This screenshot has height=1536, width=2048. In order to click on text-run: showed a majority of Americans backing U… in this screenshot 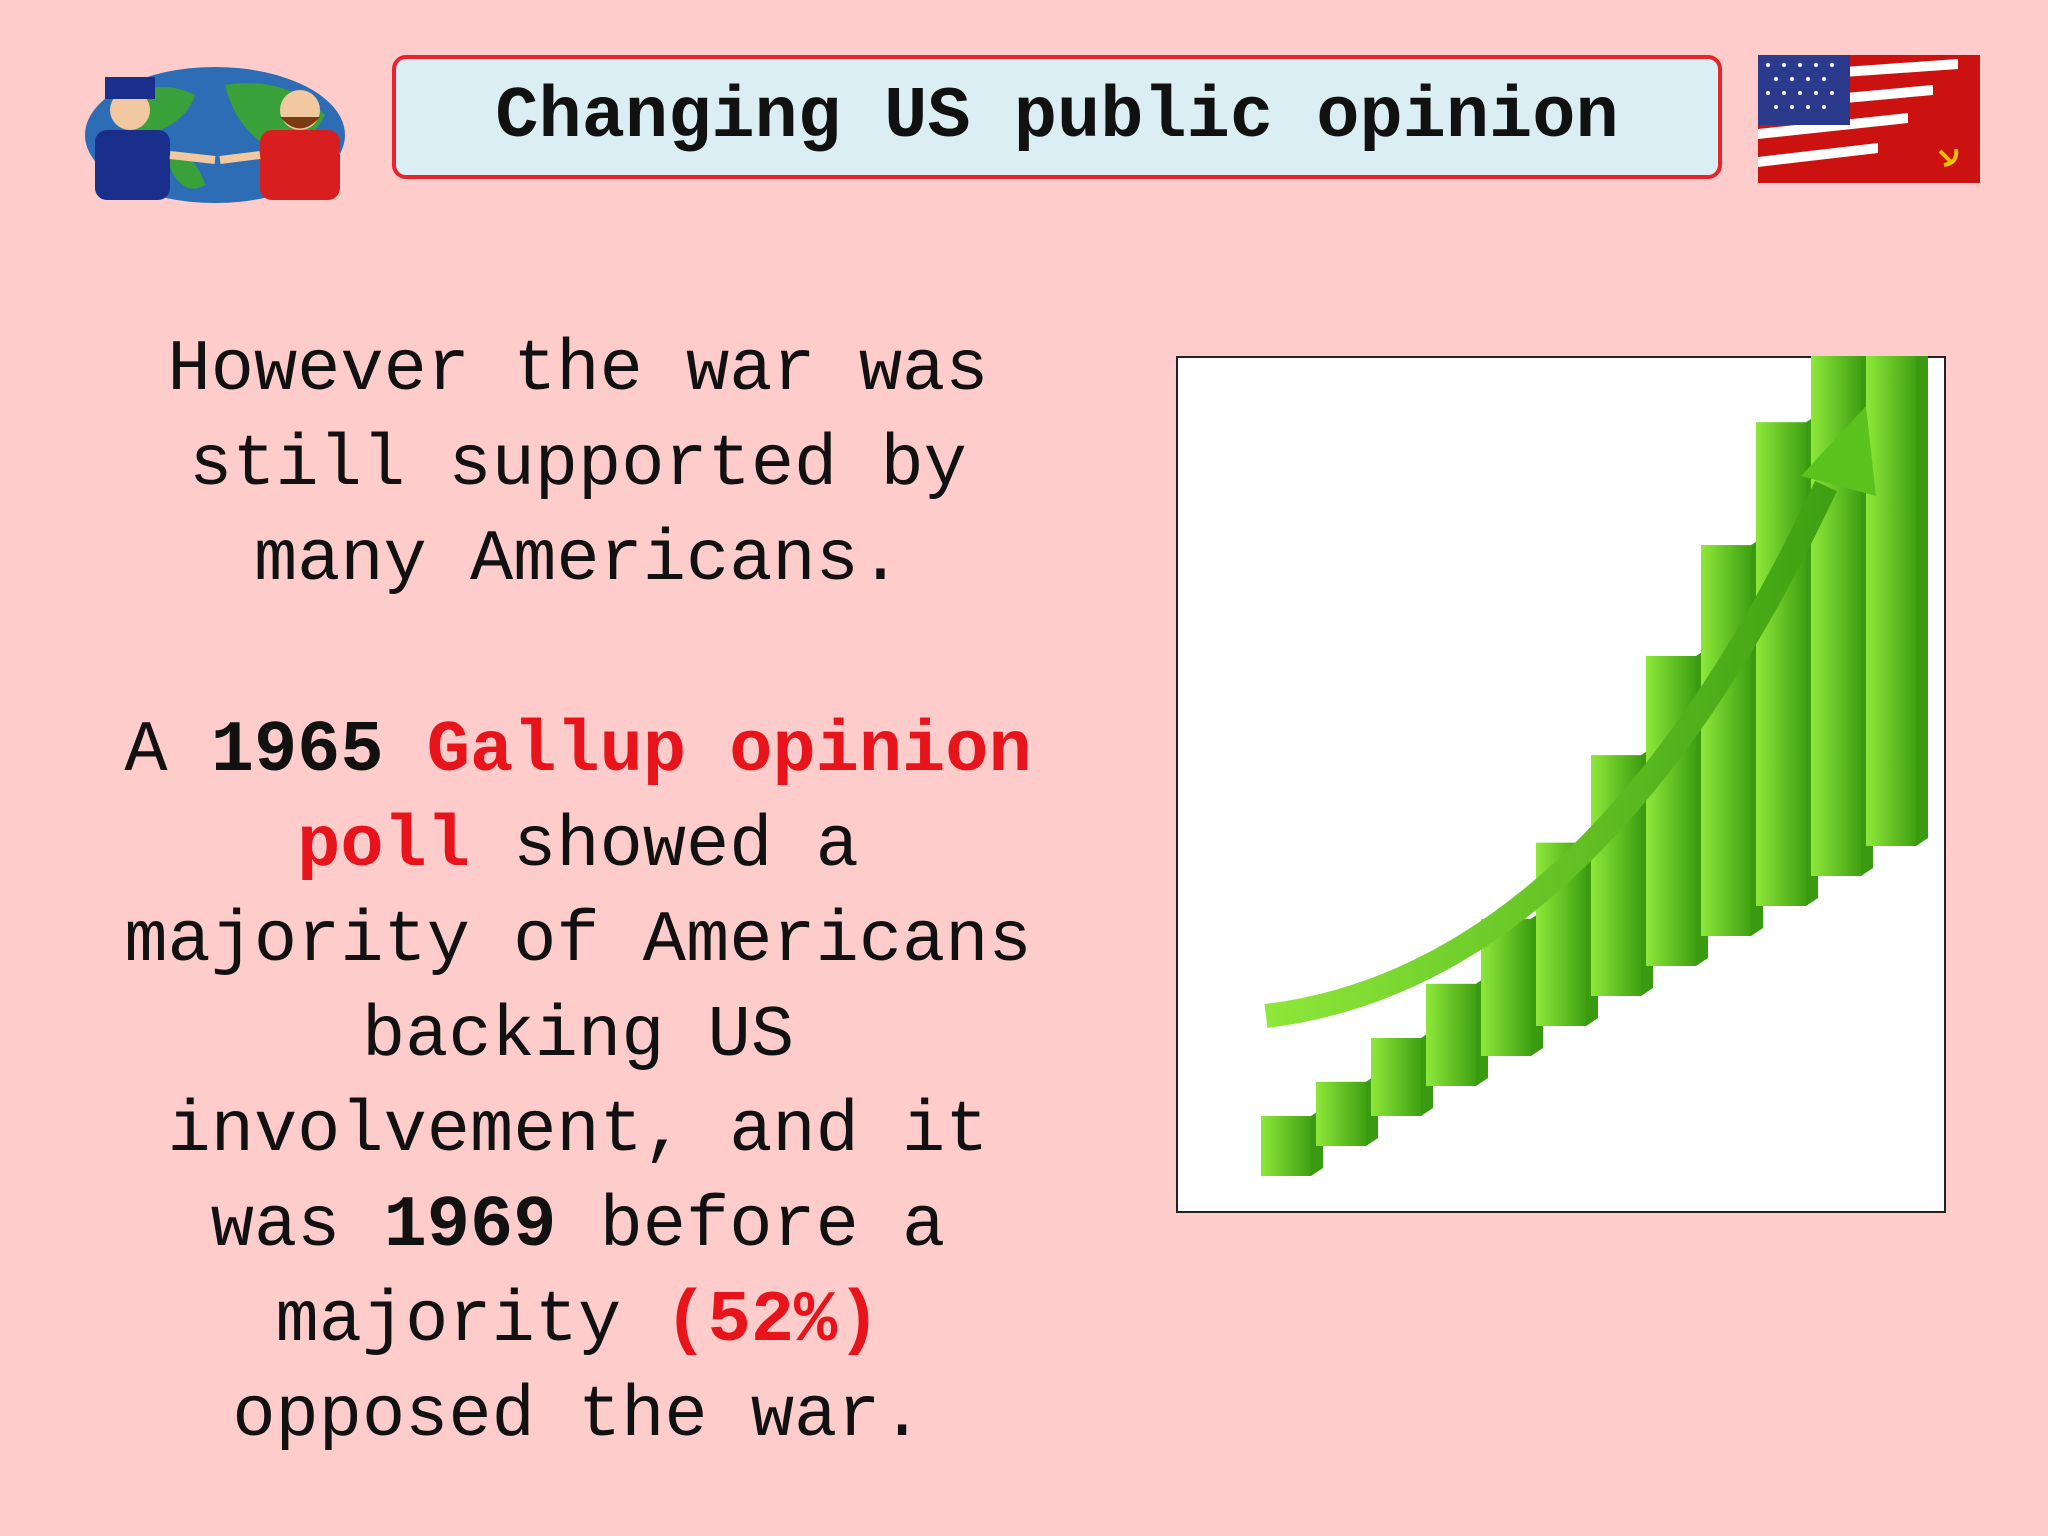, I will do `click(578, 1036)`.